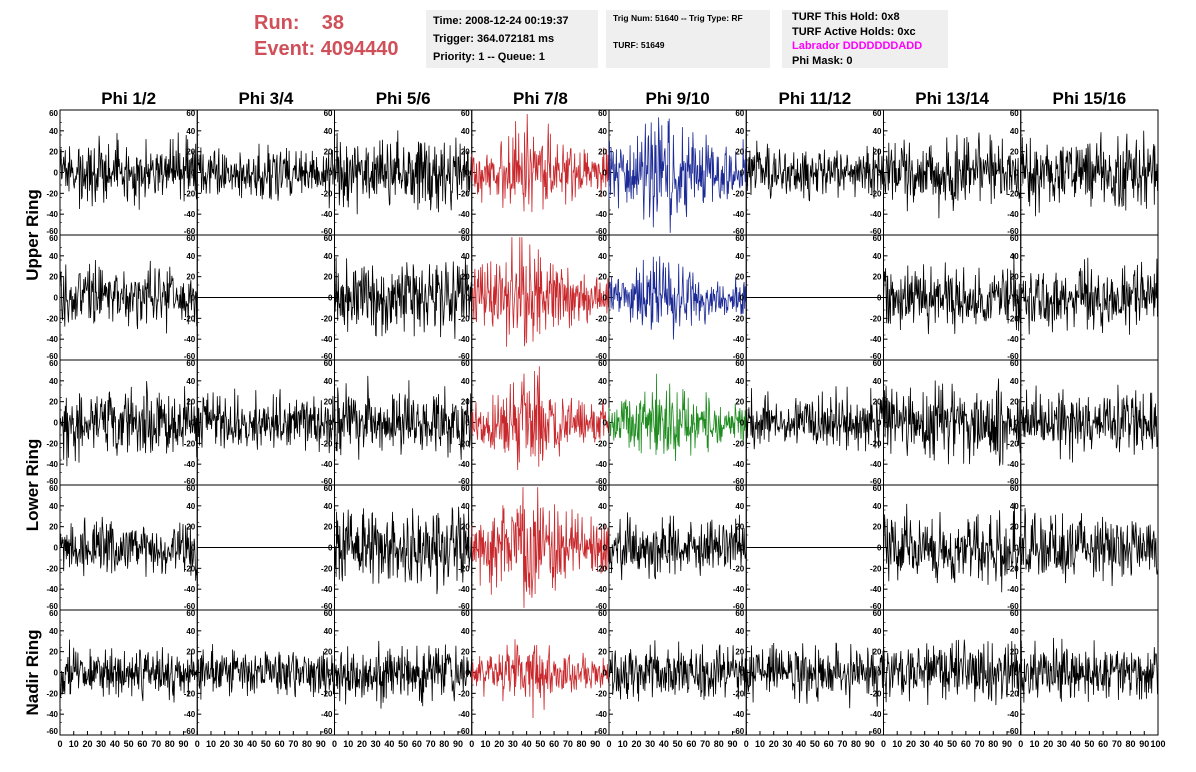  I want to click on column-header: Phi 13/14, so click(952, 98).